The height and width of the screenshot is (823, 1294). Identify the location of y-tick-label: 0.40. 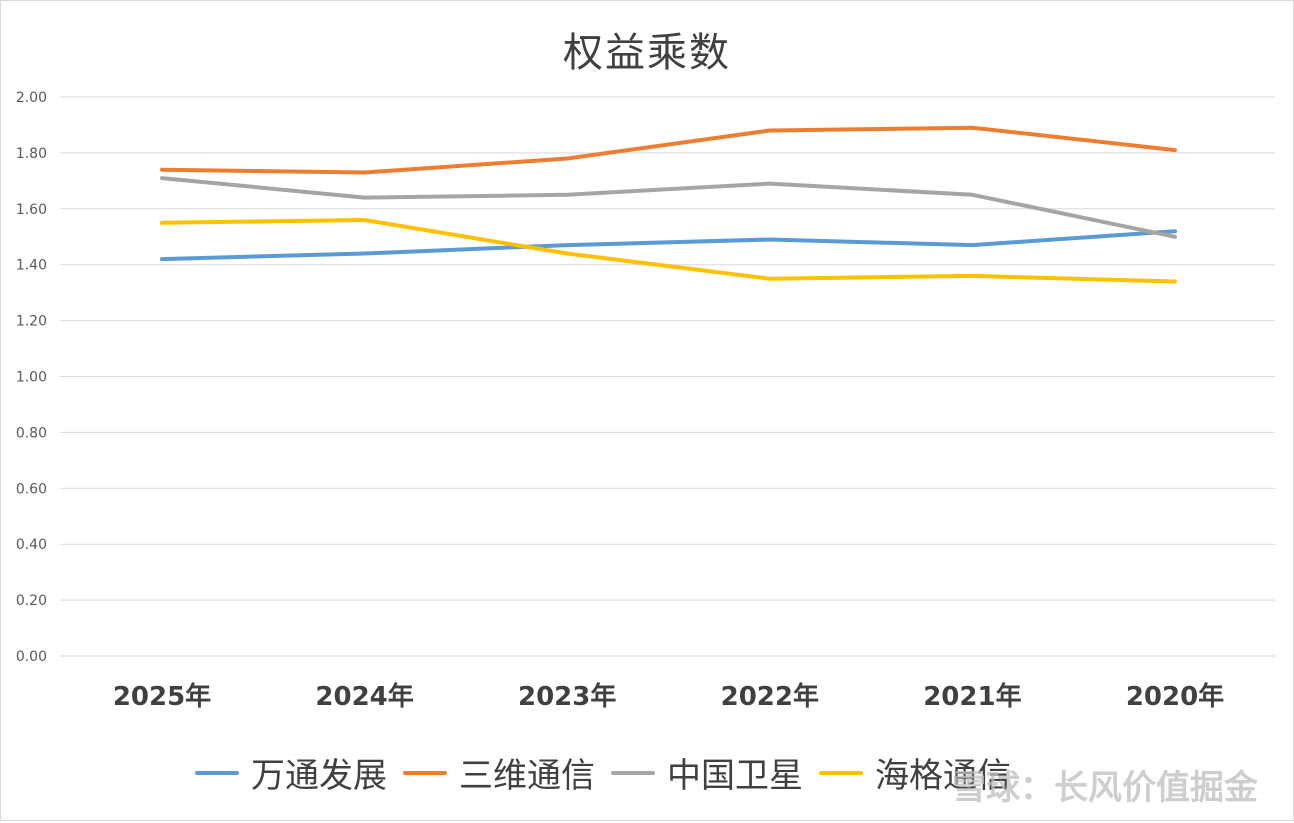
(31, 545).